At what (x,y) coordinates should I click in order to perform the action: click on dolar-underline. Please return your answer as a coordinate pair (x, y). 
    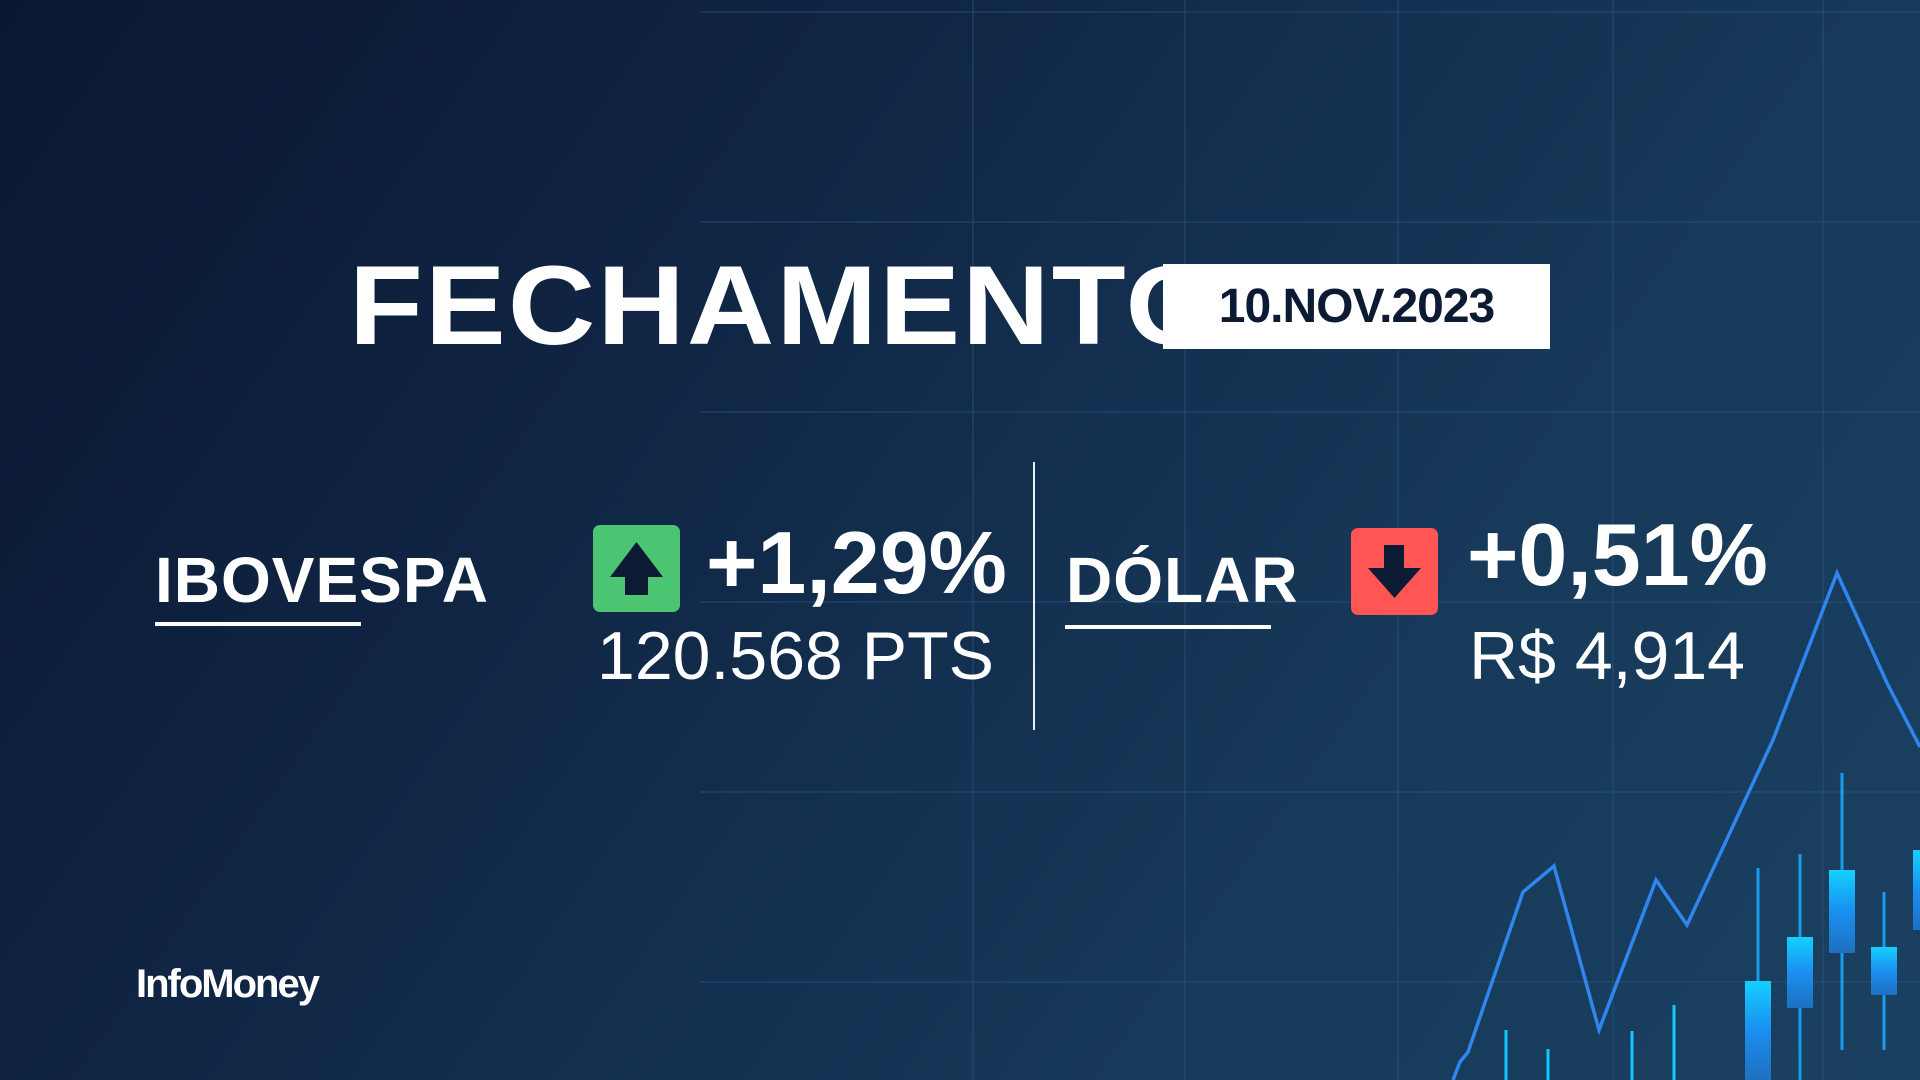
    Looking at the image, I should click on (1168, 627).